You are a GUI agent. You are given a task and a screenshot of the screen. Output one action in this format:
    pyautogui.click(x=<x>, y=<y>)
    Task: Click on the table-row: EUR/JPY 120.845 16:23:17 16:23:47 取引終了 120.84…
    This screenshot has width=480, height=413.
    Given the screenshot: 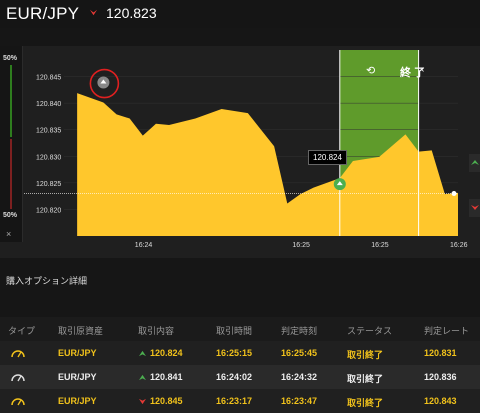 What is the action you would take?
    pyautogui.click(x=240, y=401)
    